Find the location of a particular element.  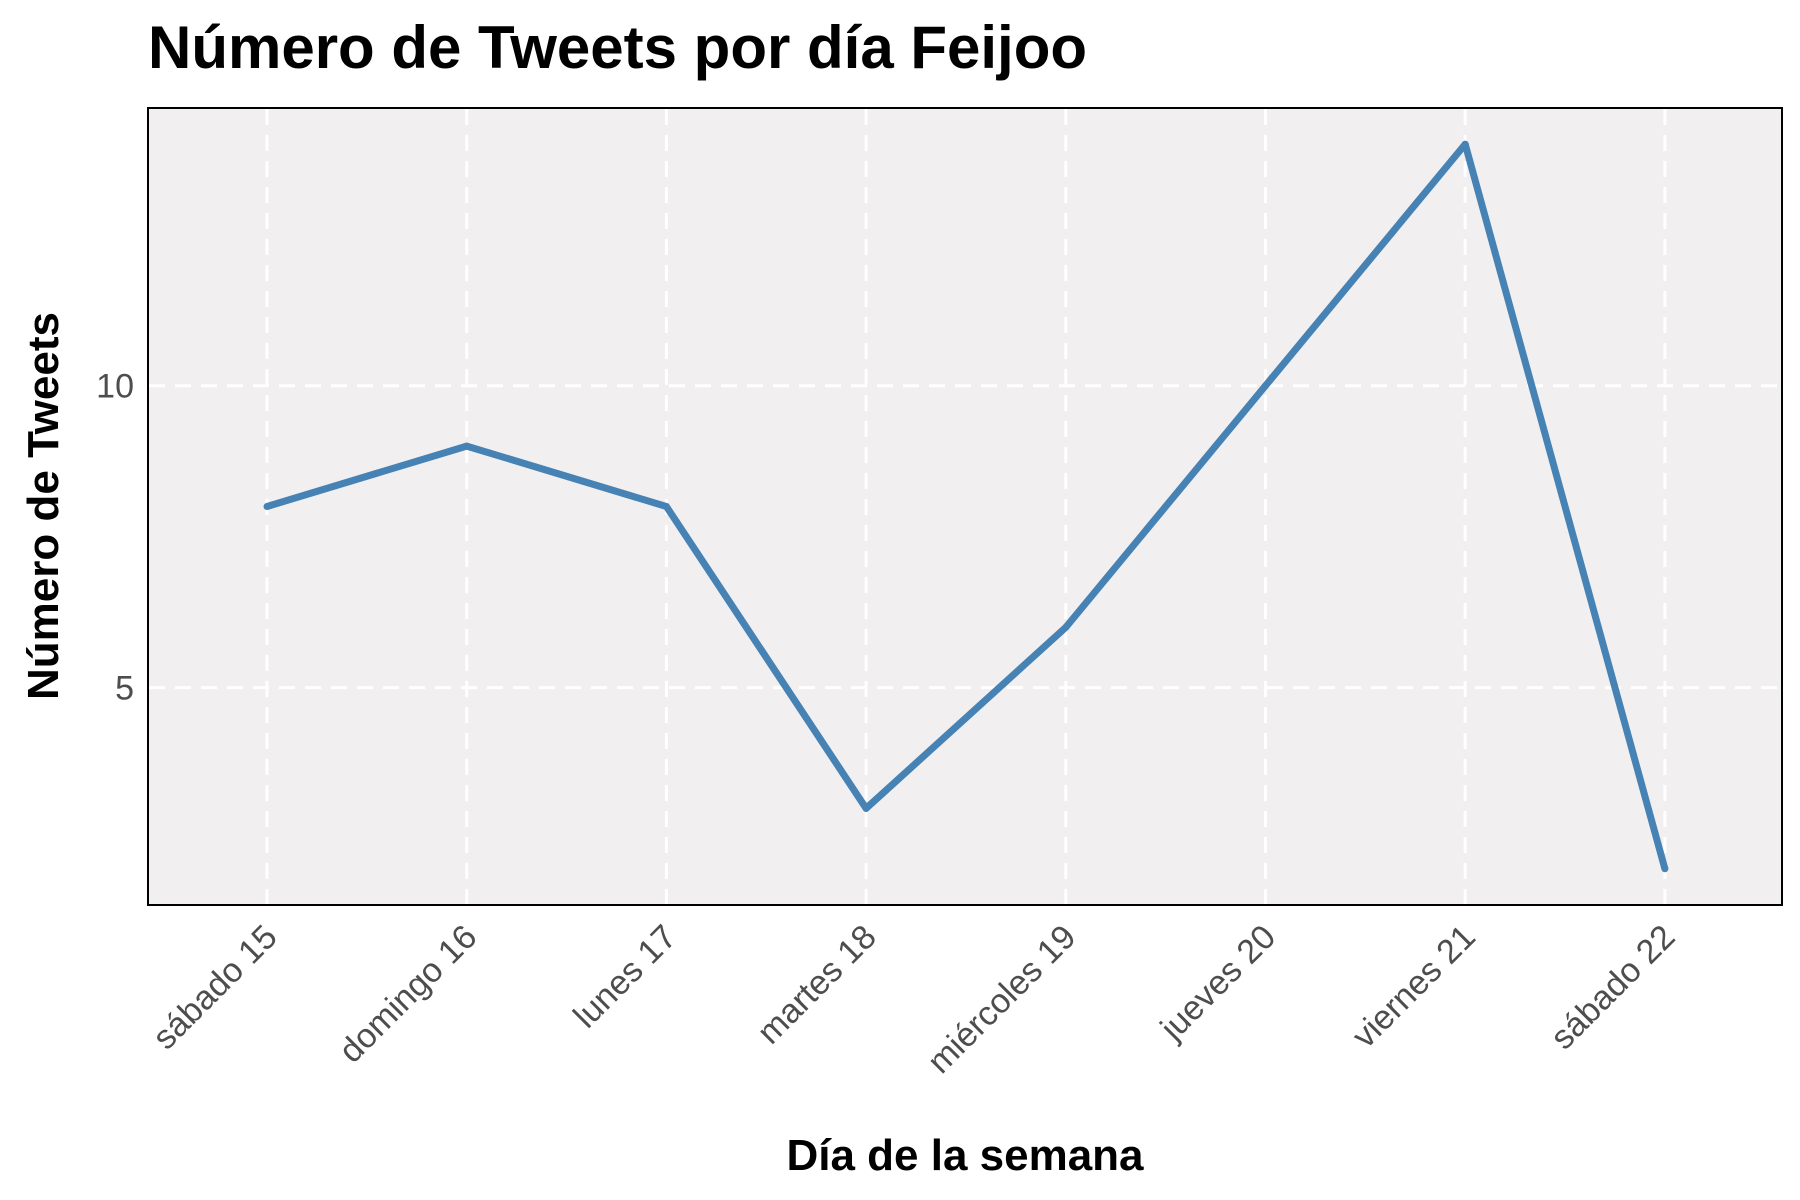

x-tick-label: miércoles 19 is located at coordinates (1001, 999).